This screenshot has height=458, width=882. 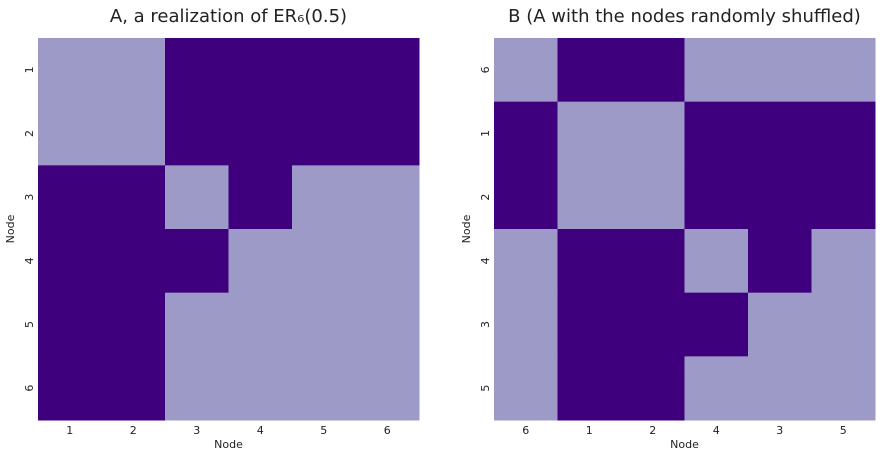 What do you see at coordinates (525, 430) in the screenshot?
I see `x-tick-label: 6` at bounding box center [525, 430].